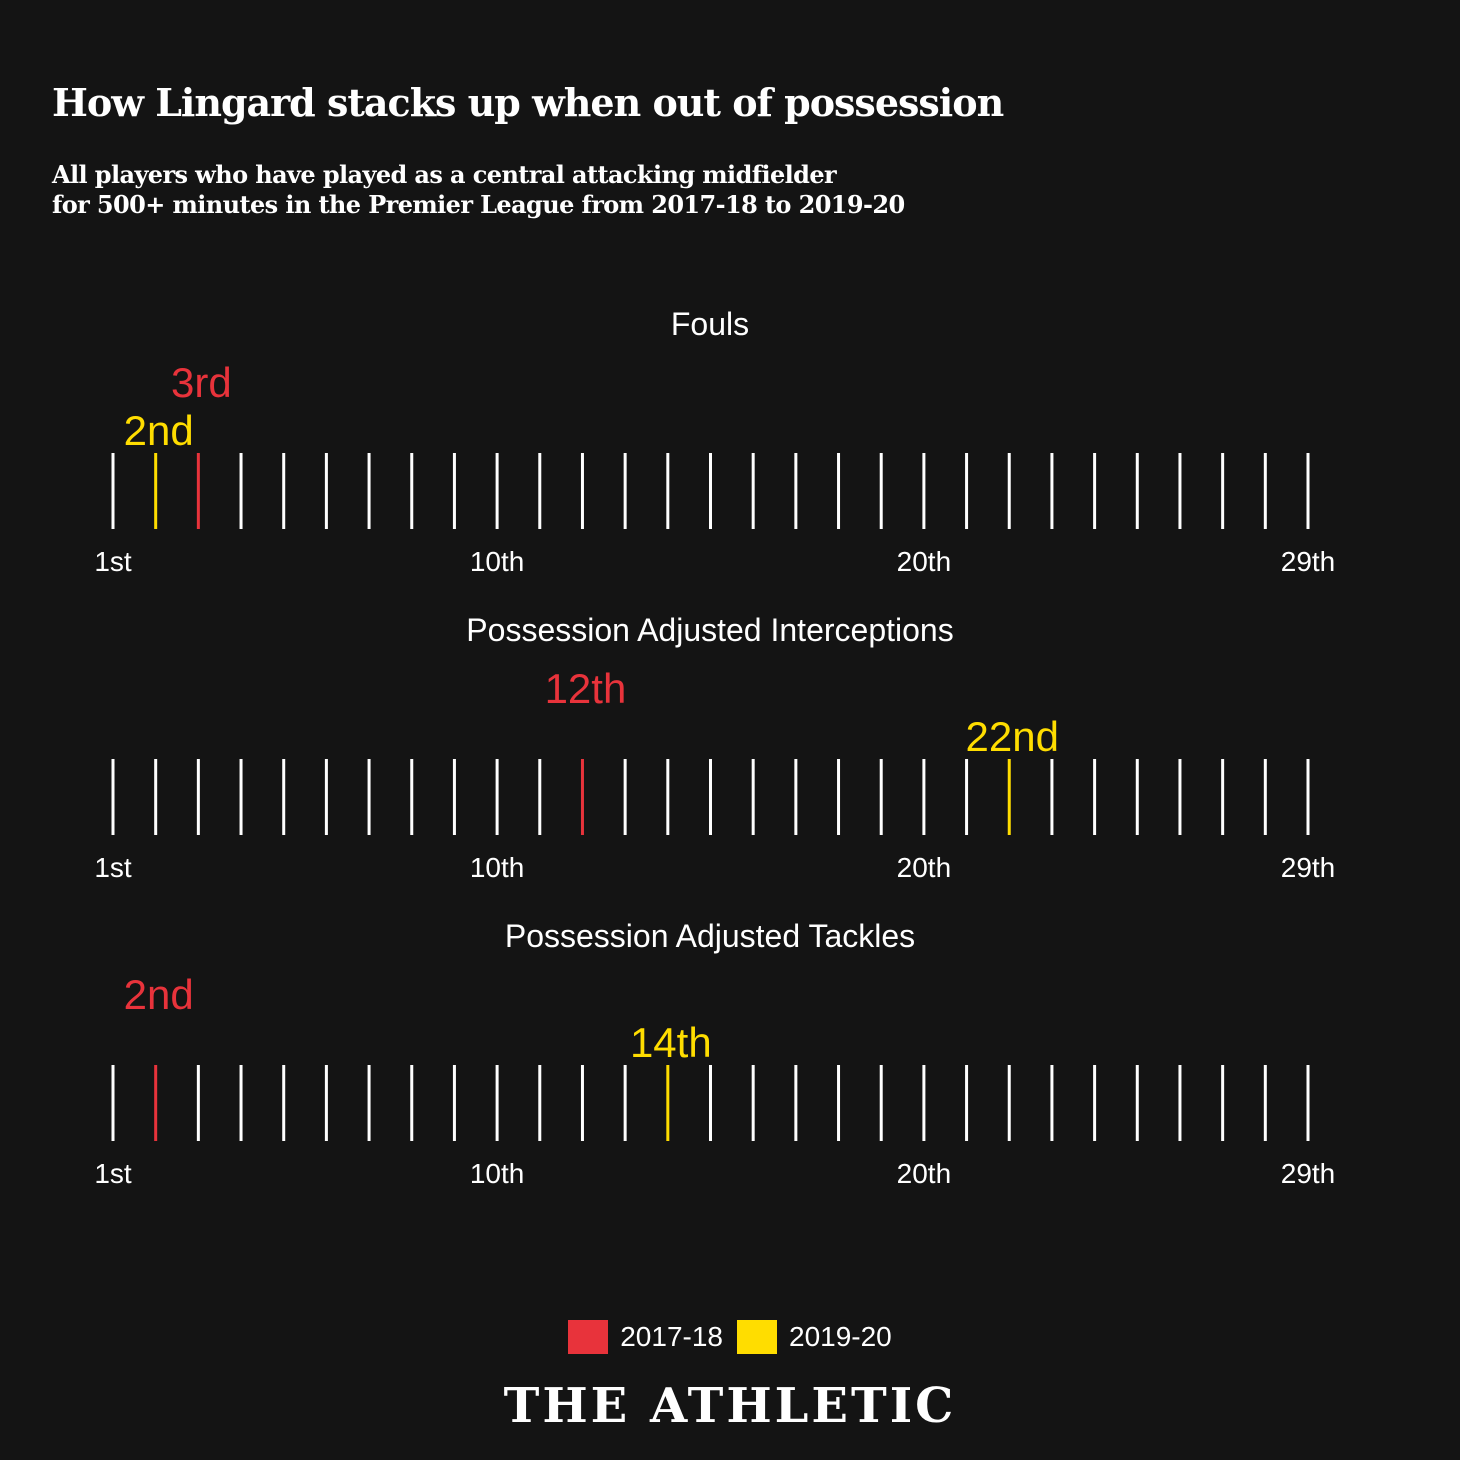 The height and width of the screenshot is (1460, 1460). Describe the element at coordinates (710, 936) in the screenshot. I see `chart-title-possession-adjusted-tackles: Possession Adjusted Tackles` at that location.